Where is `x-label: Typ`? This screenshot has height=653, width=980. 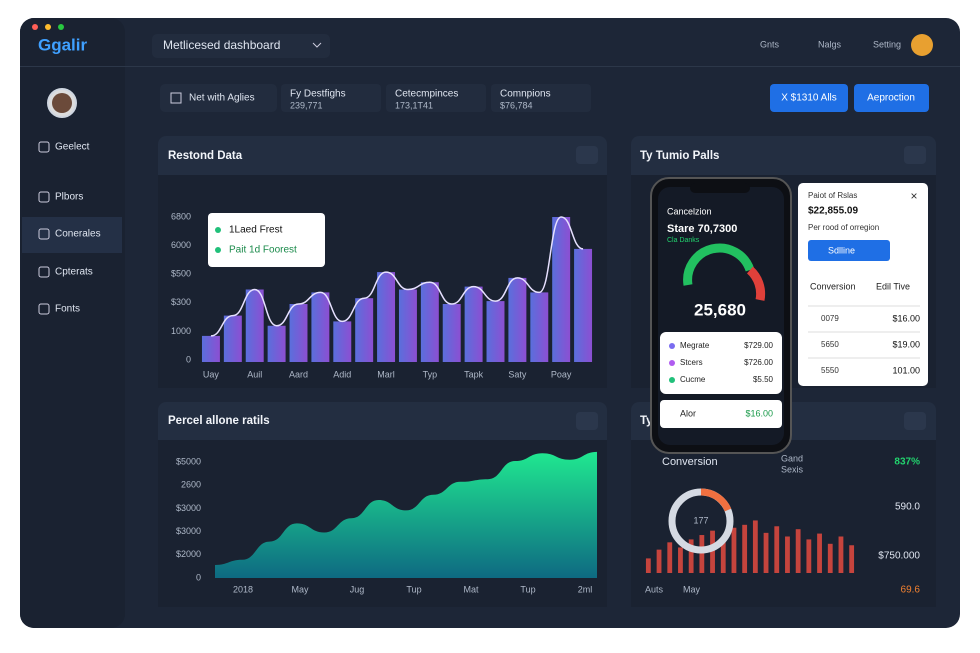 x-label: Typ is located at coordinates (430, 374).